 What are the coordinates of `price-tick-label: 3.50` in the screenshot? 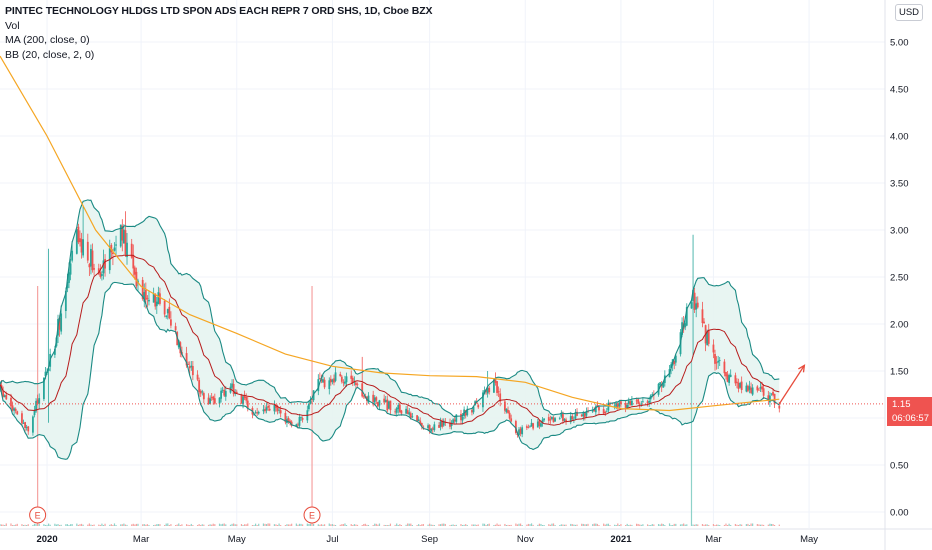 It's located at (899, 184).